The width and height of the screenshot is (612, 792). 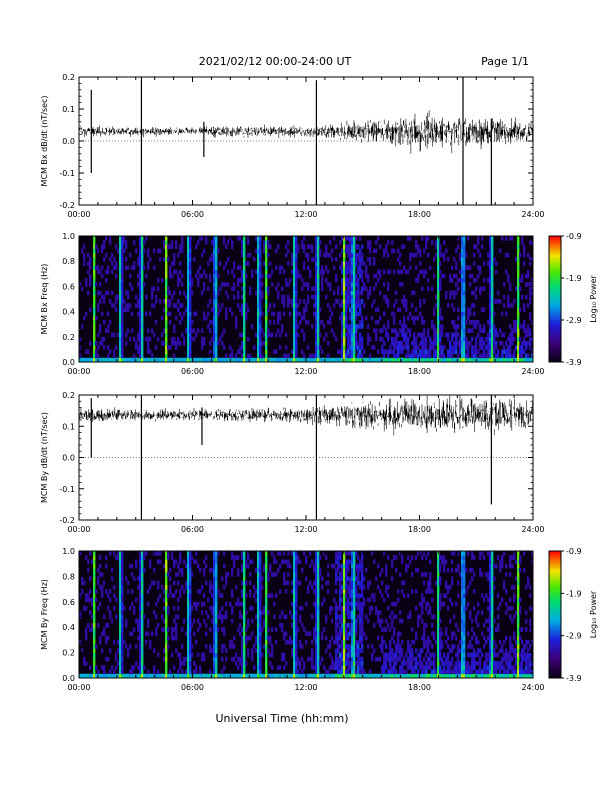 I want to click on y-axis-label: MCM Bx dB/dt (nT/sec), so click(x=44, y=140).